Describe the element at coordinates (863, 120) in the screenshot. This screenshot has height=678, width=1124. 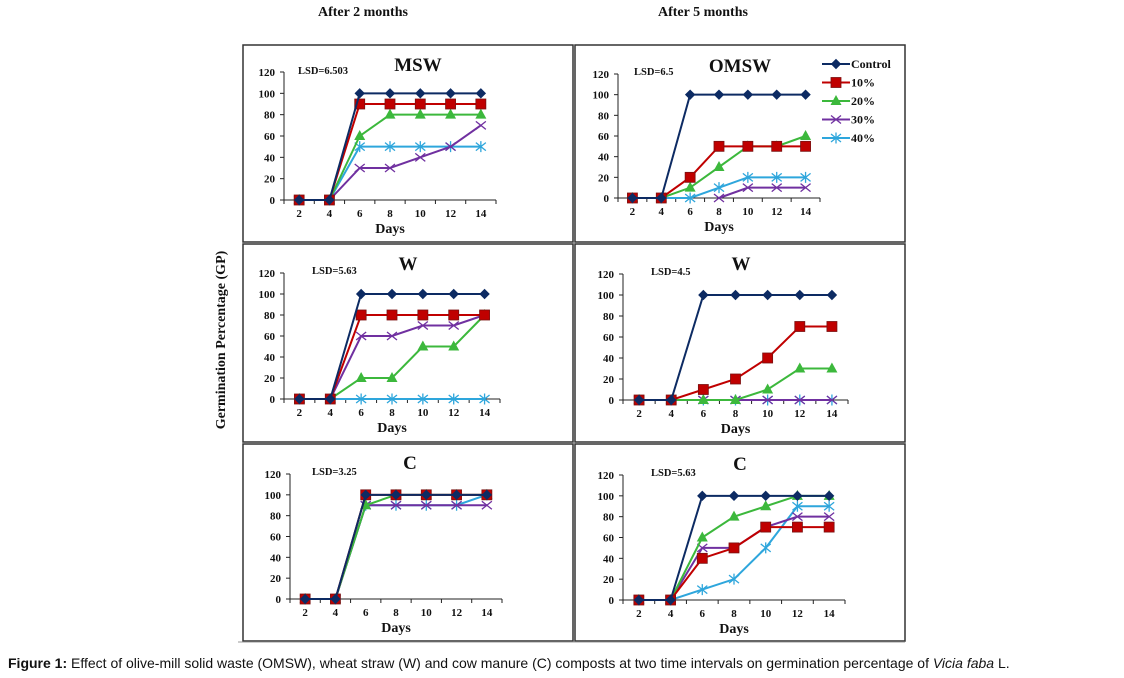
I see `legend-label: 30%` at that location.